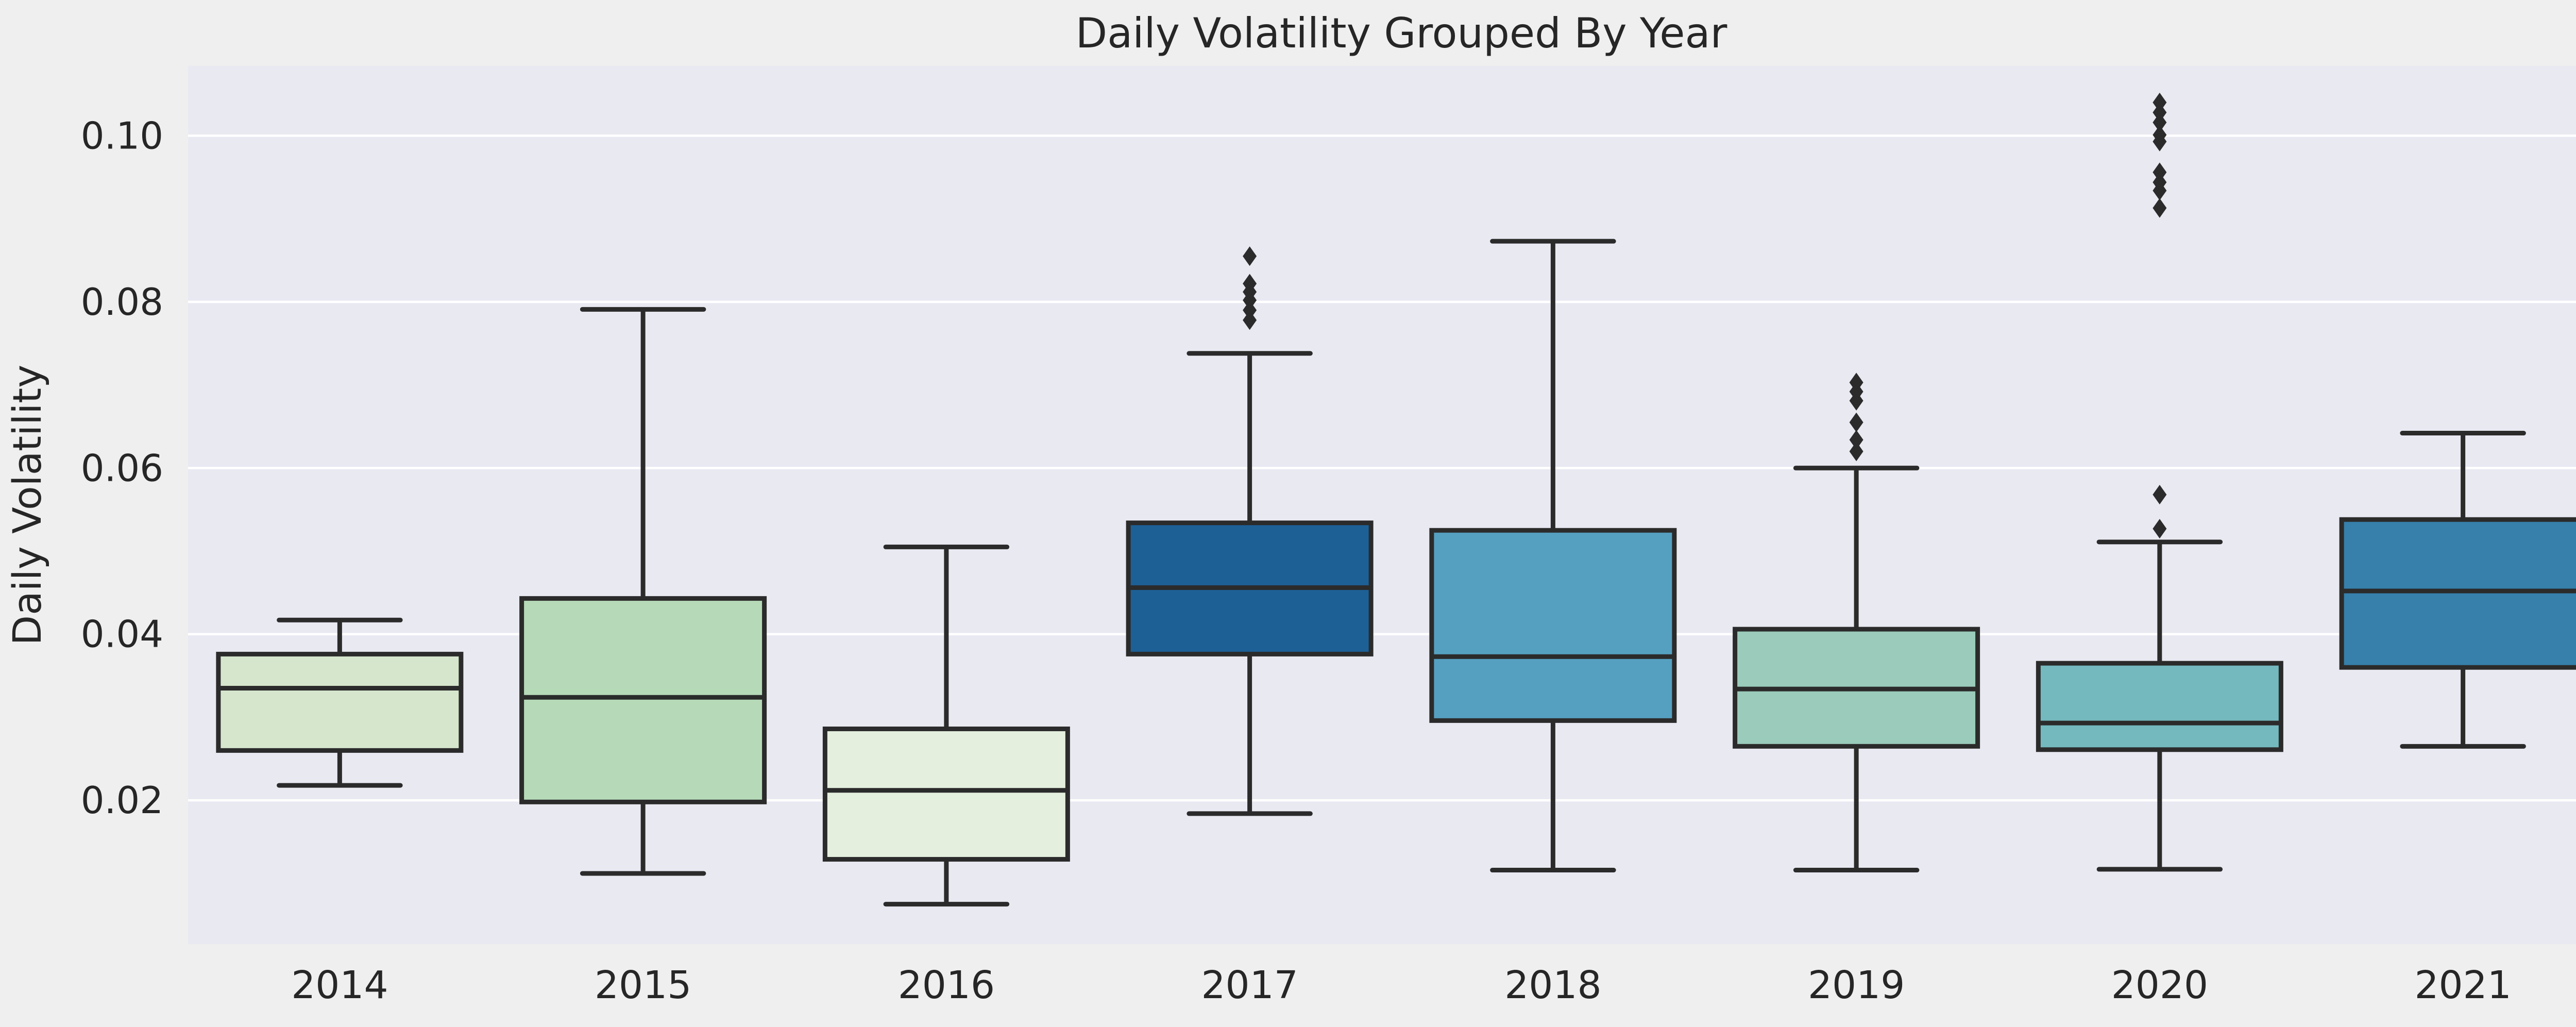 This screenshot has width=2576, height=1027. What do you see at coordinates (643, 985) in the screenshot?
I see `x-tick-label: 2015` at bounding box center [643, 985].